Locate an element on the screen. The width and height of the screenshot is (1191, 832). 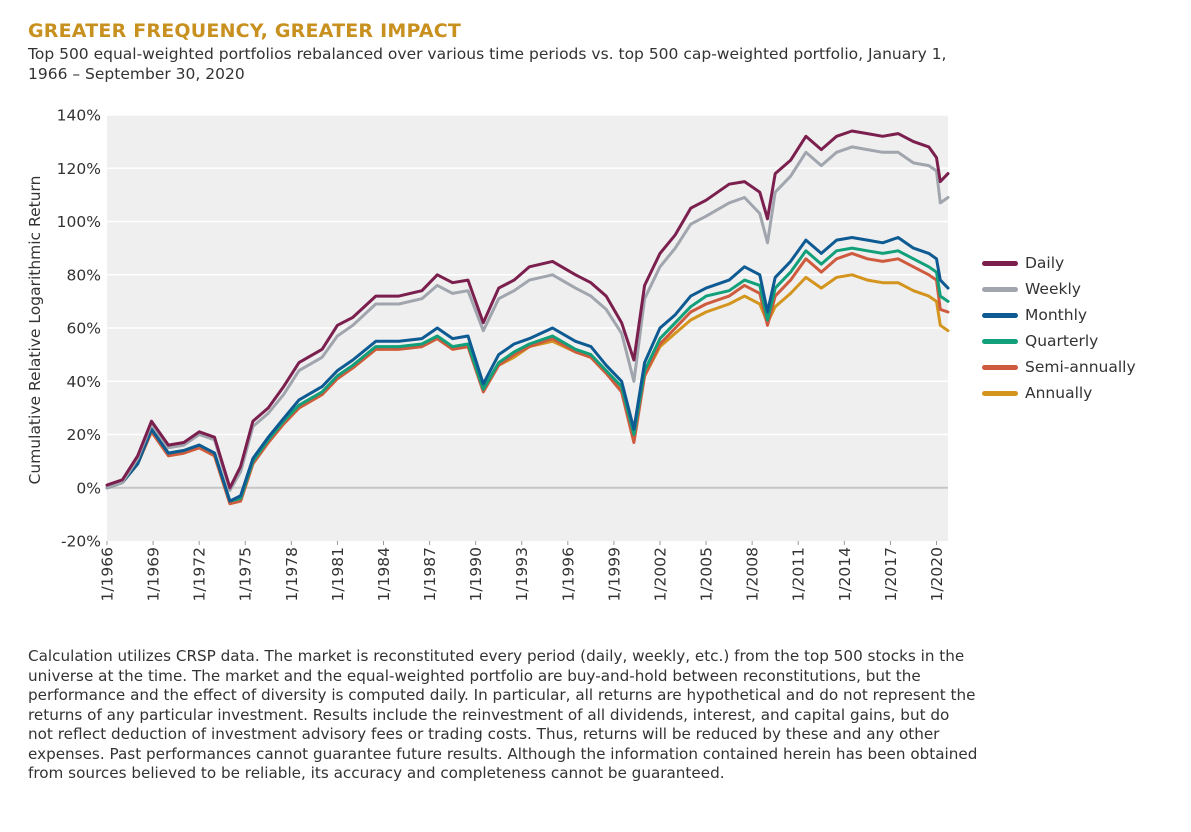
y-tick-label: 0% is located at coordinates (88, 488).